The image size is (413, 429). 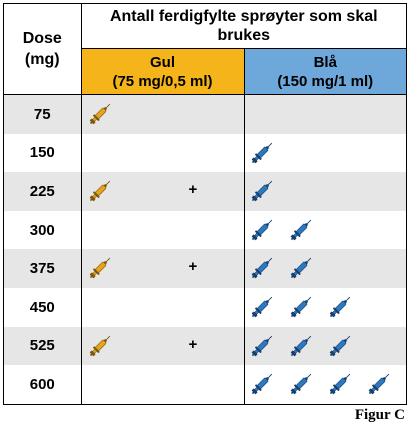 I want to click on dose-row: 450, so click(x=205, y=307).